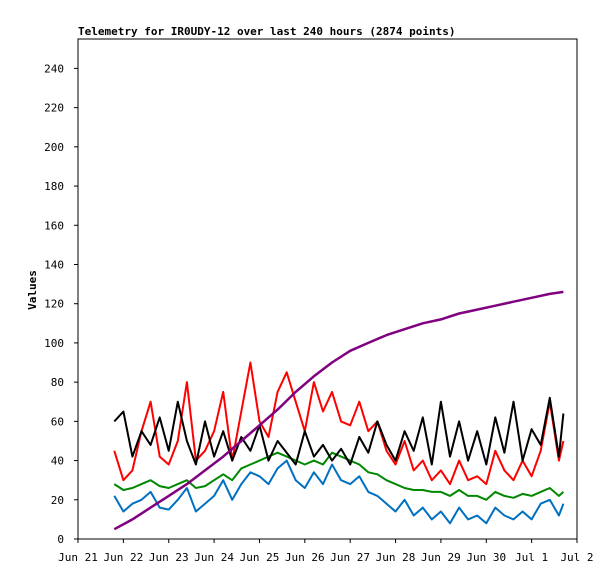  I want to click on y-tick-label: 160, so click(54, 225).